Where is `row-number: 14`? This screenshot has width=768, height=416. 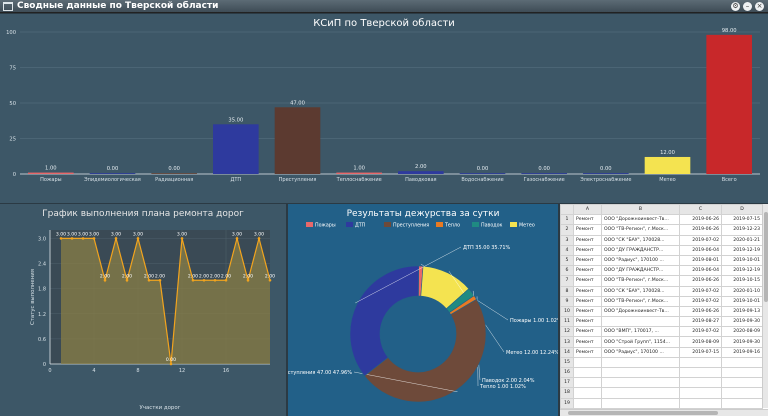
row-number: 14 is located at coordinates (567, 352).